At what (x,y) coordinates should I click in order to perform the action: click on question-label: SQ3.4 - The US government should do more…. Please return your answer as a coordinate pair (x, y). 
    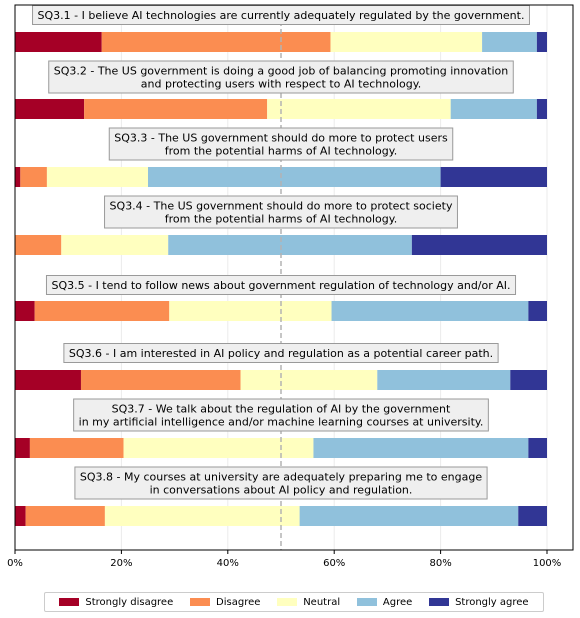
    Looking at the image, I should click on (281, 212).